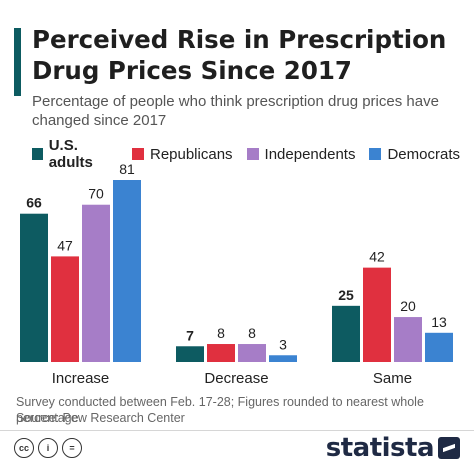 Image resolution: width=474 pixels, height=474 pixels. Describe the element at coordinates (346, 295) in the screenshot. I see `data-label: 25` at that location.